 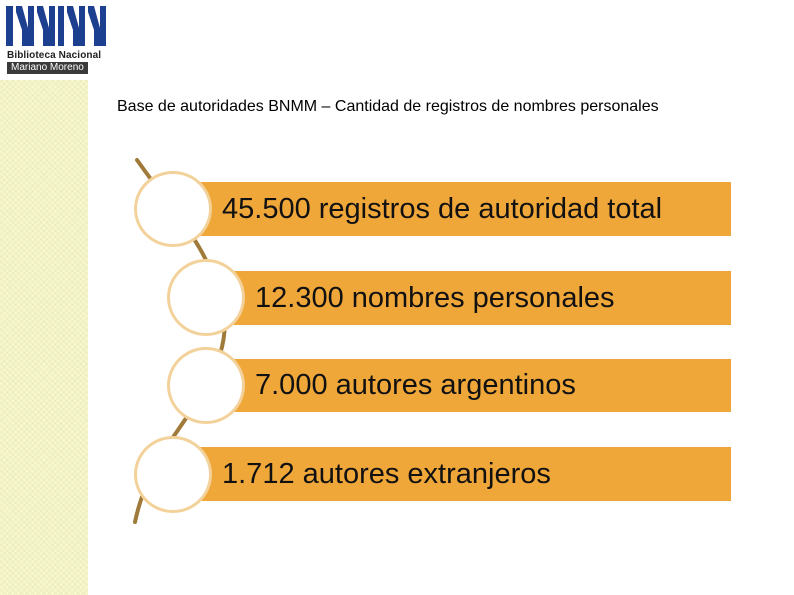 What do you see at coordinates (44, 297) in the screenshot?
I see `decorative-side-strip` at bounding box center [44, 297].